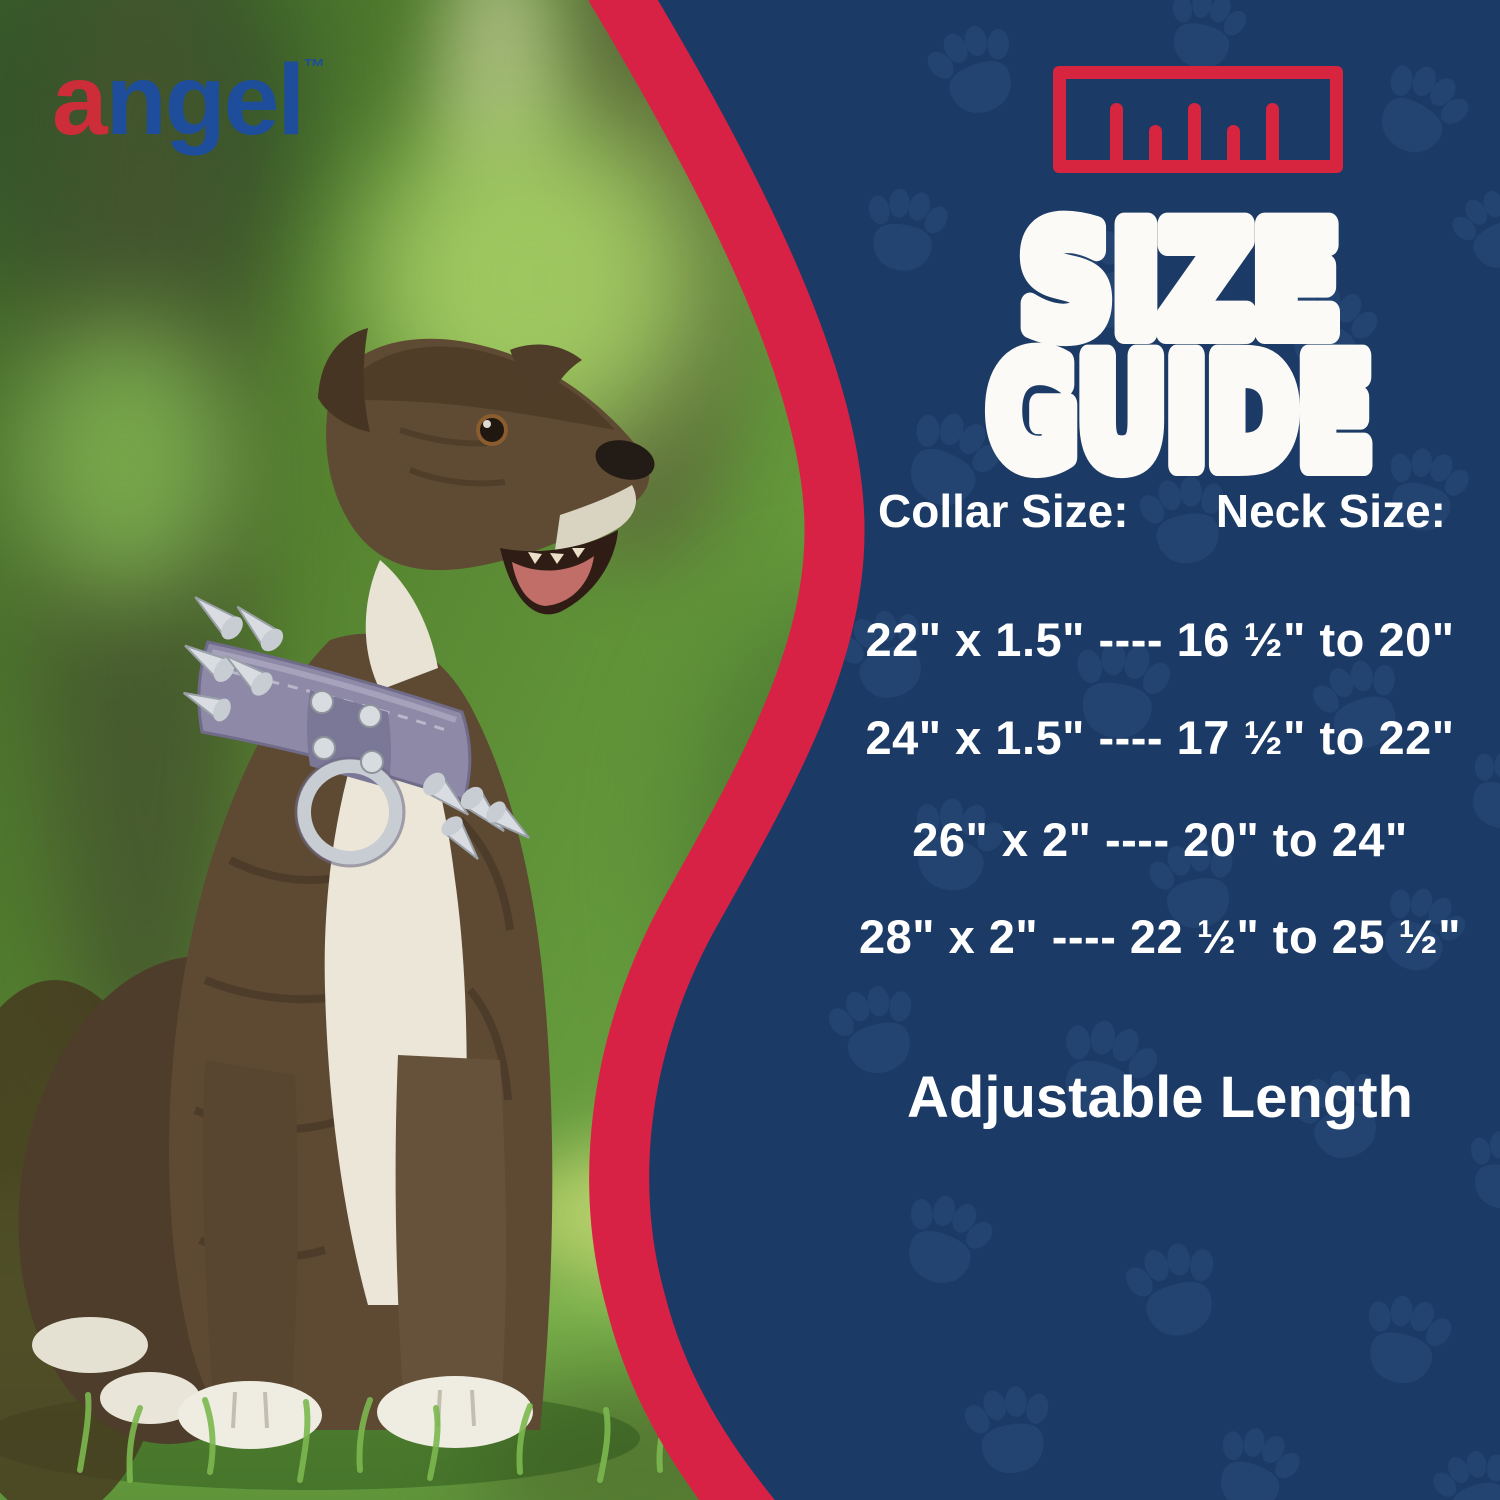  I want to click on size-guide-title: SIZE GUIDE, so click(1180, 348).